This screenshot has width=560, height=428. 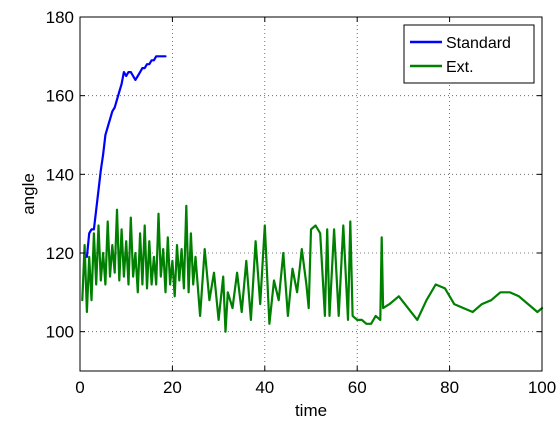 I want to click on x-tick-label: 40, so click(x=264, y=387).